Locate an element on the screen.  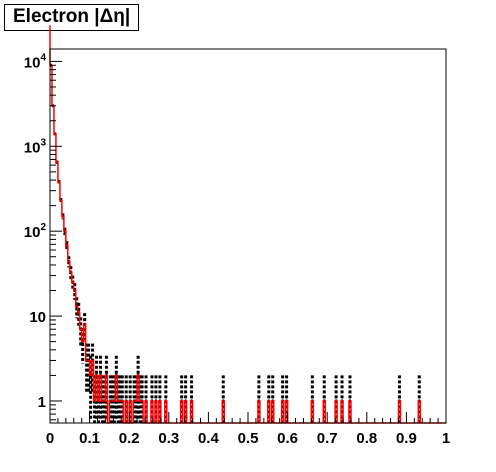
x-tick-label: 0.4 is located at coordinates (209, 438).